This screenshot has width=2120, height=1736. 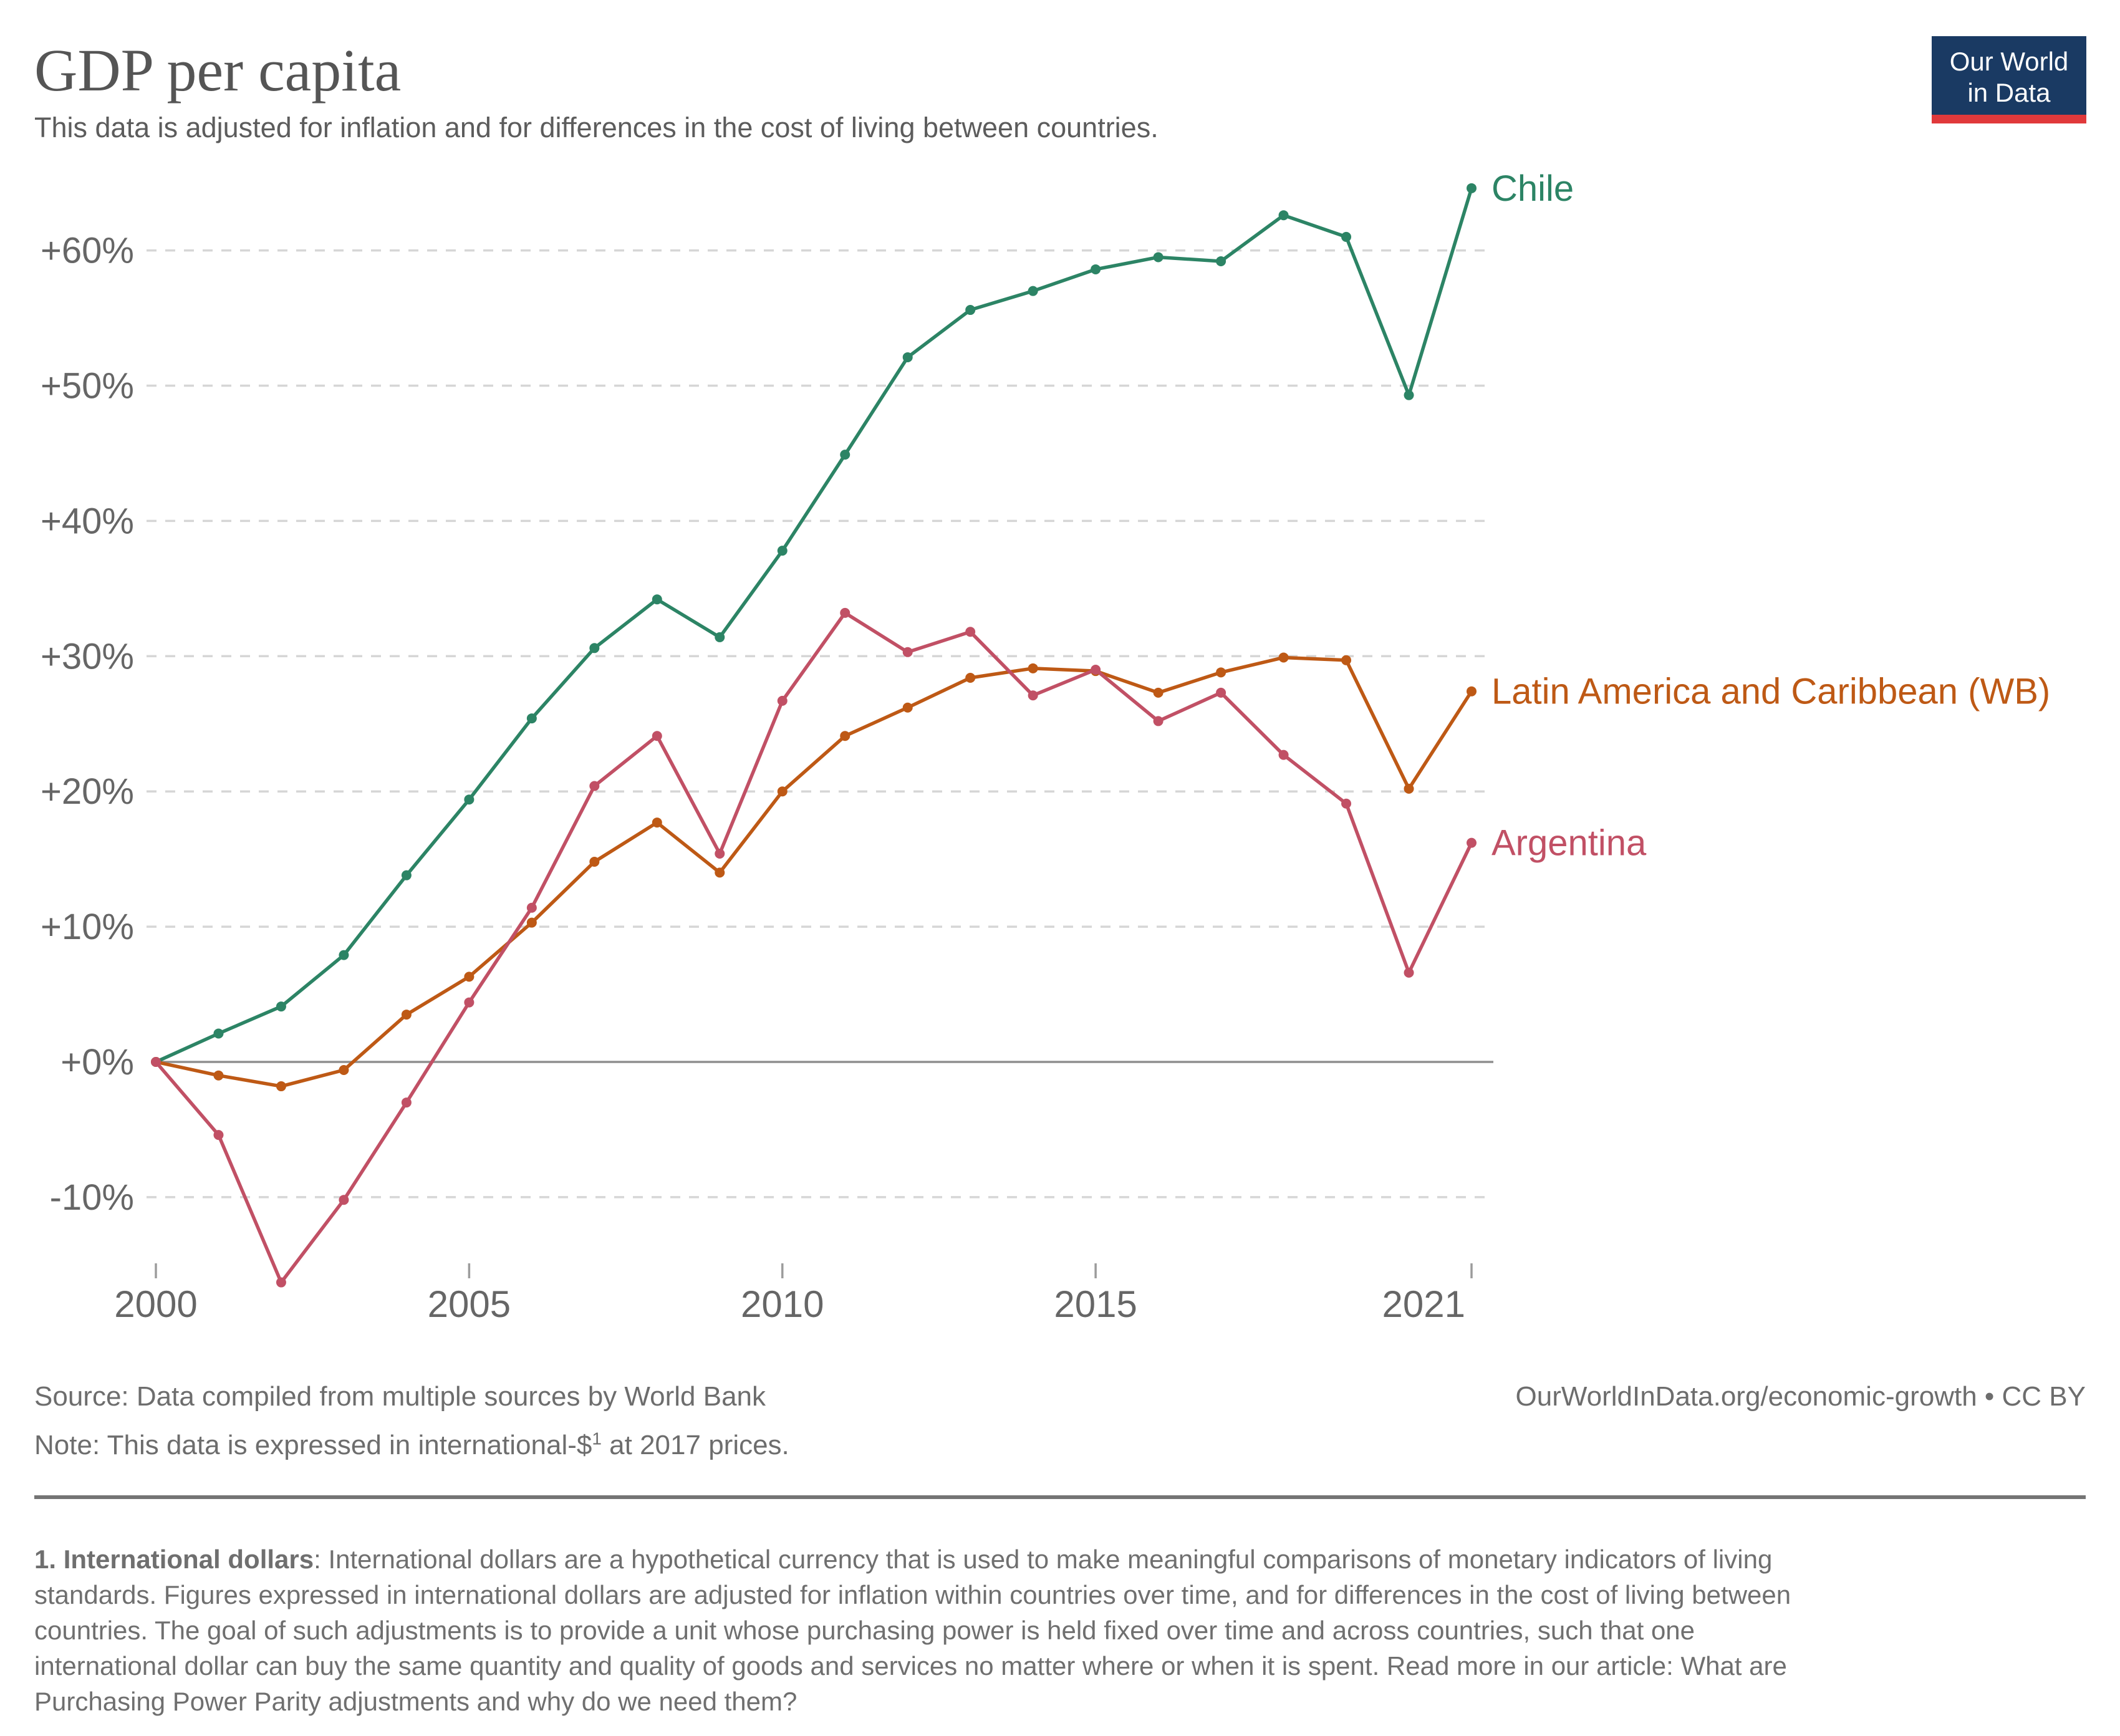 I want to click on y-tick-label: +0%, so click(x=97, y=1062).